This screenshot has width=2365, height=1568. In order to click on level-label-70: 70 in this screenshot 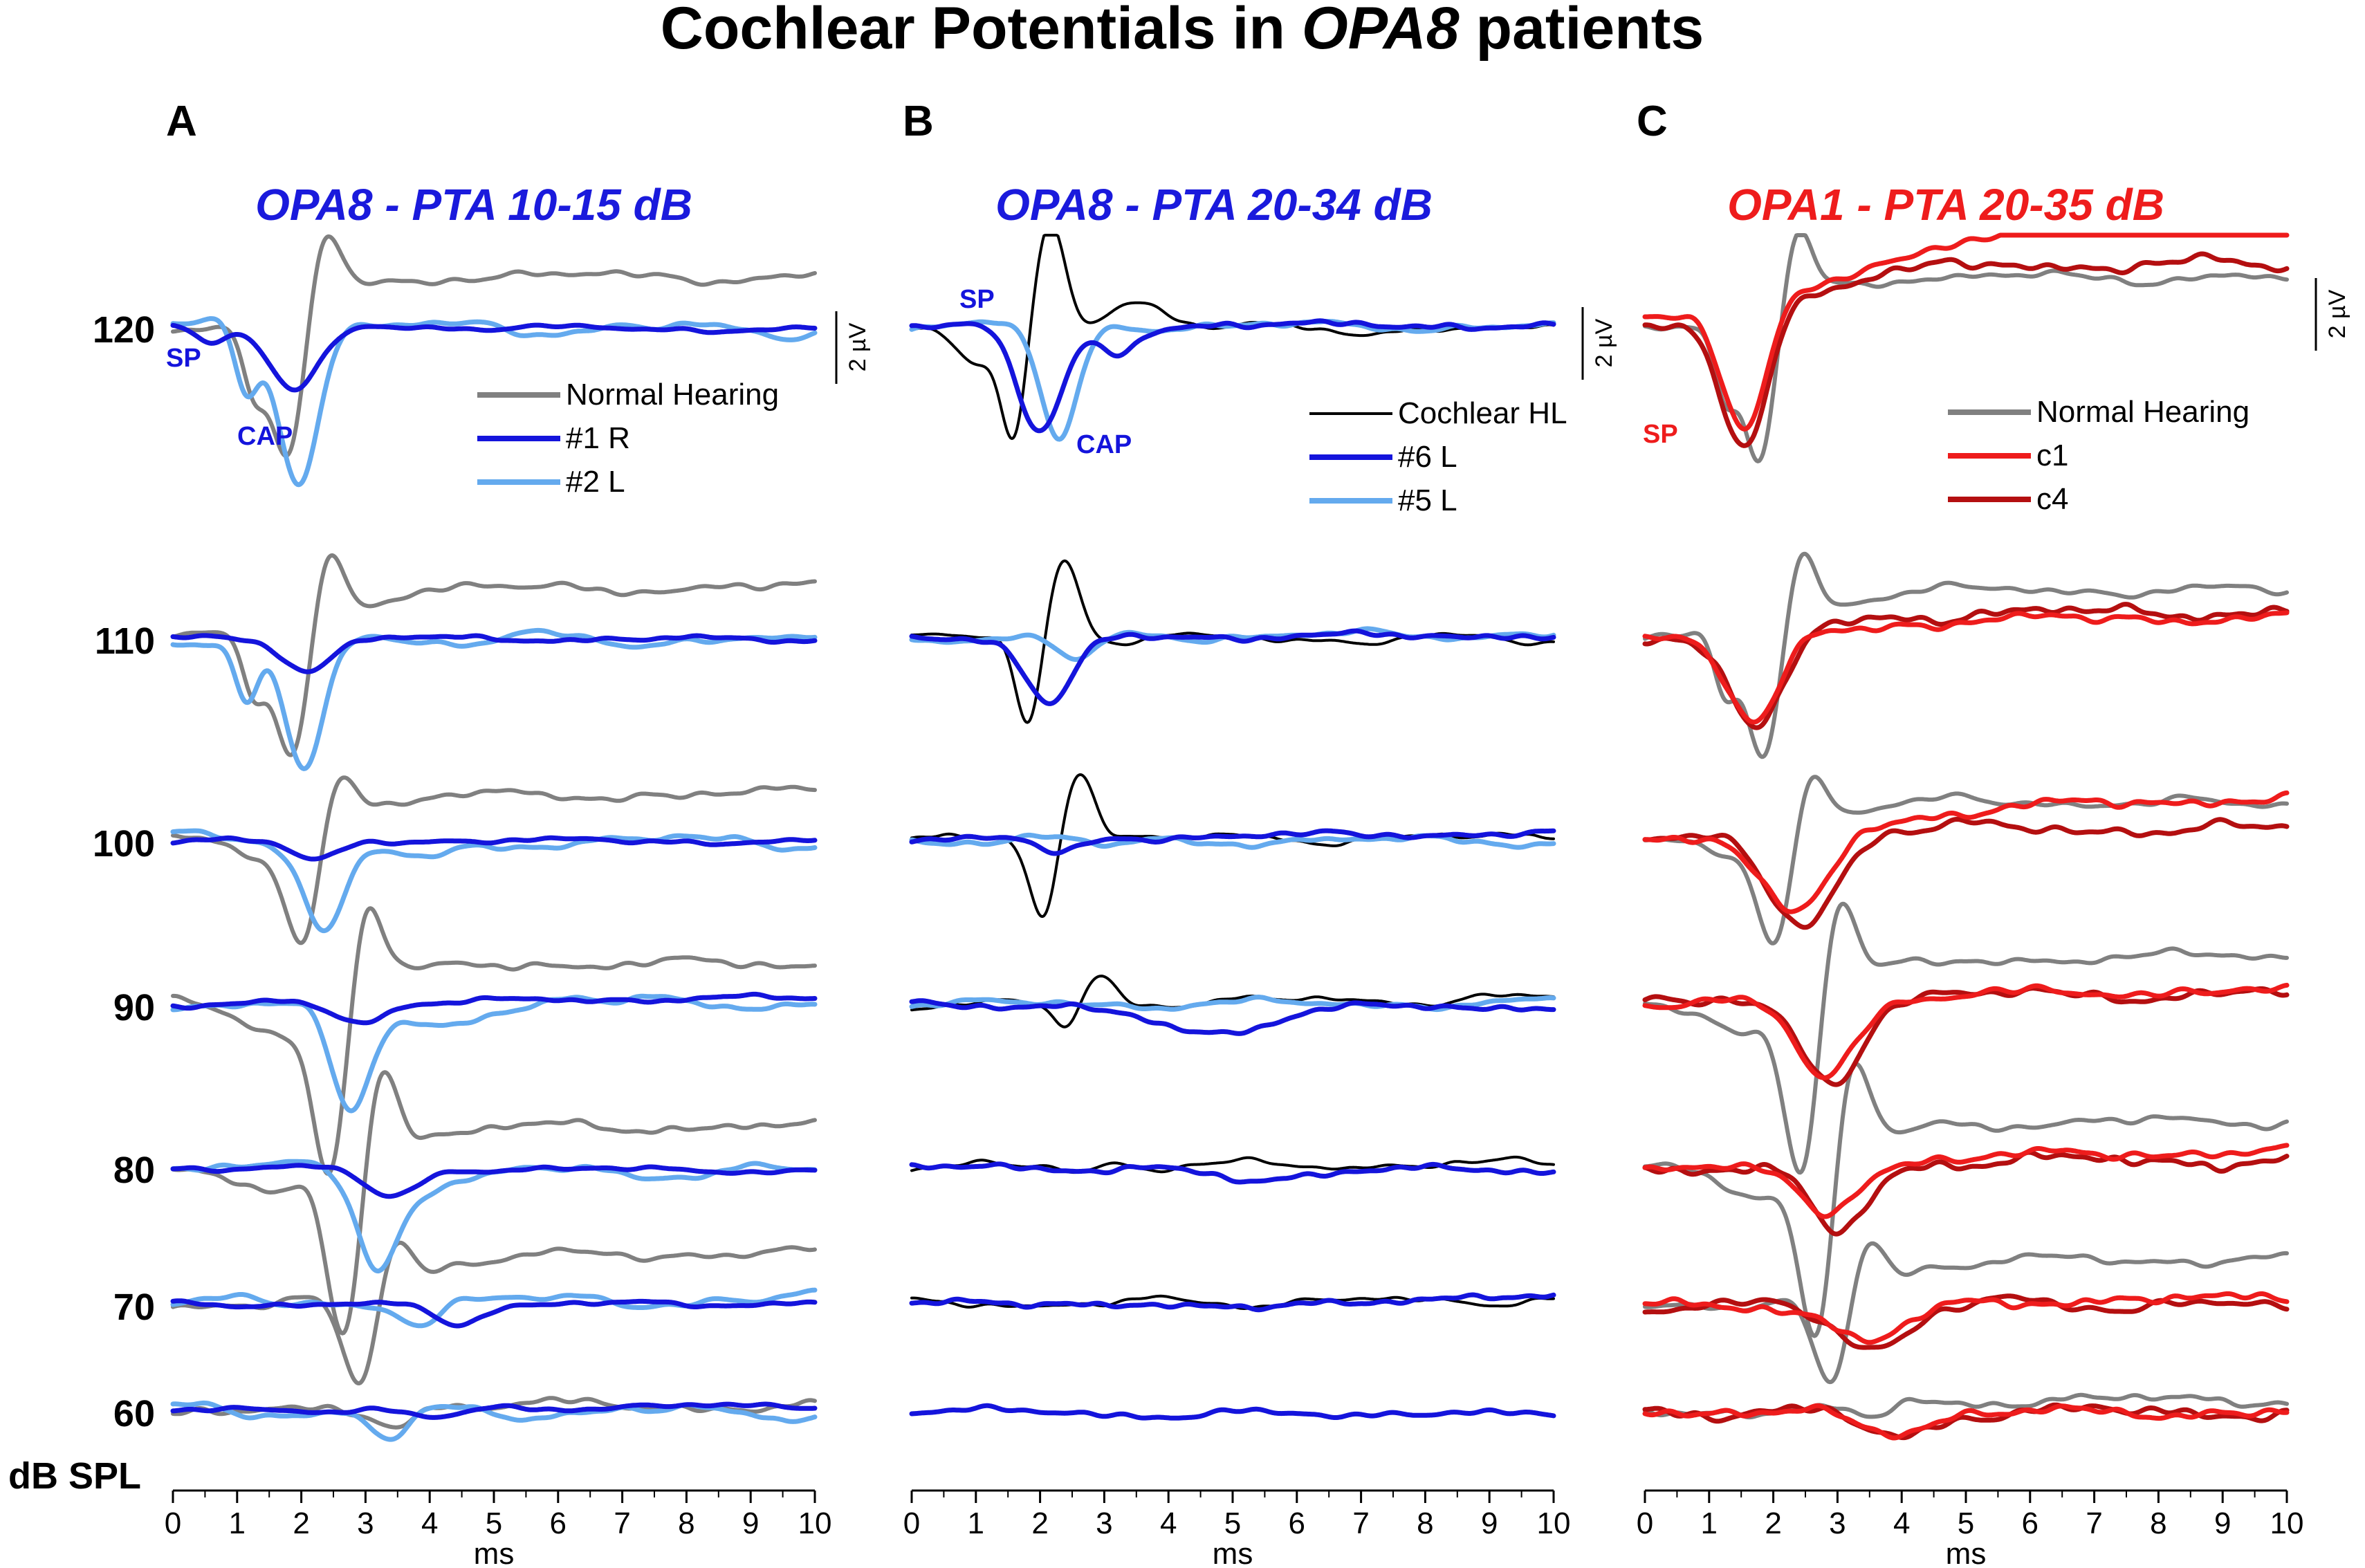, I will do `click(134, 1307)`.